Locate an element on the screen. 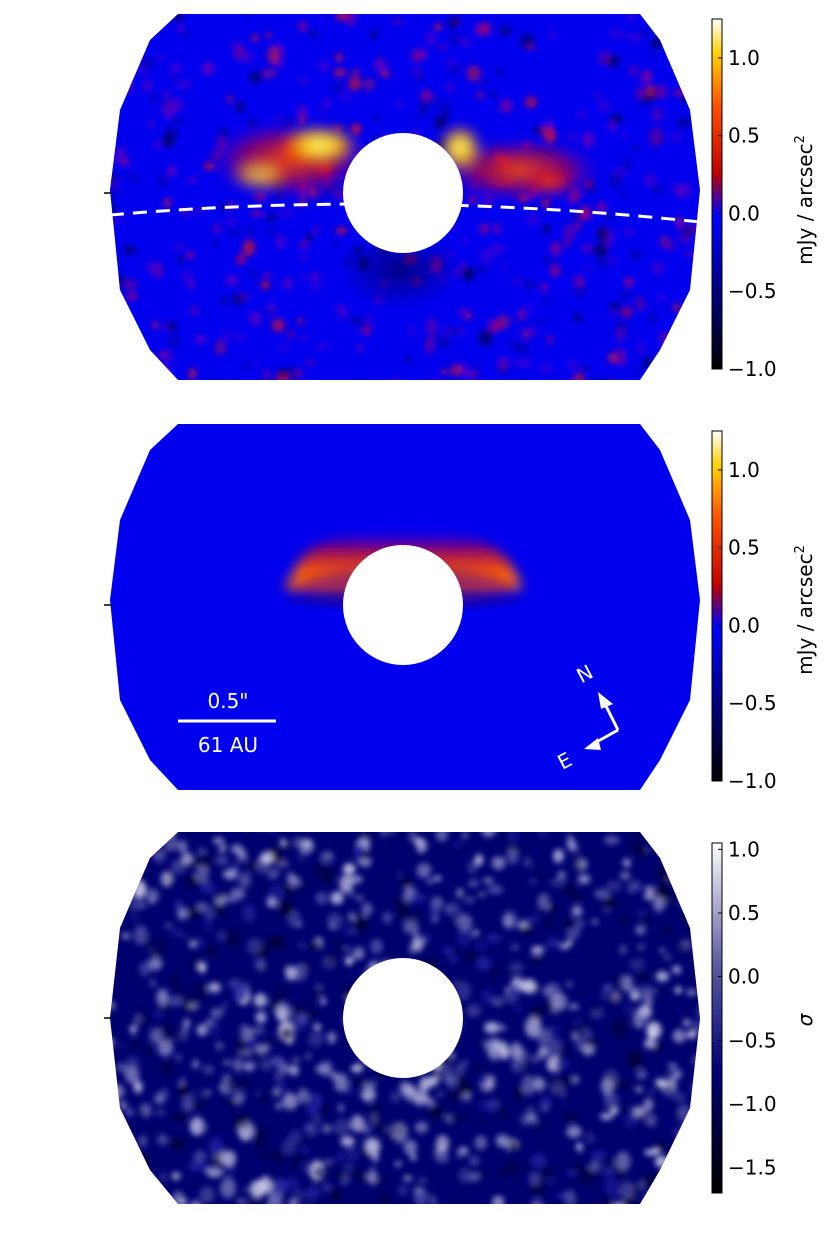  midplane-dashed-line is located at coordinates (405, 213).